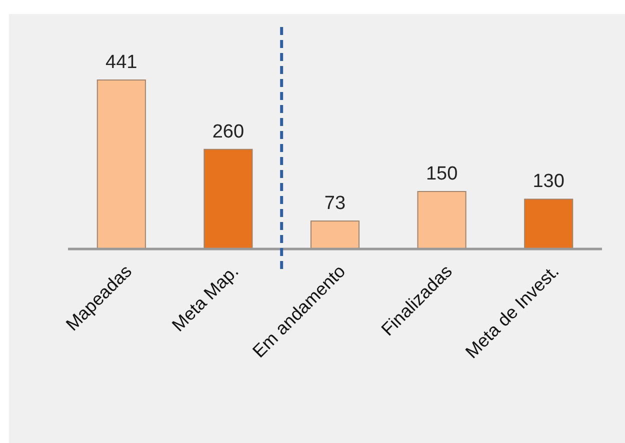 Image resolution: width=625 pixels, height=443 pixels. Describe the element at coordinates (548, 181) in the screenshot. I see `data-label: 130` at that location.